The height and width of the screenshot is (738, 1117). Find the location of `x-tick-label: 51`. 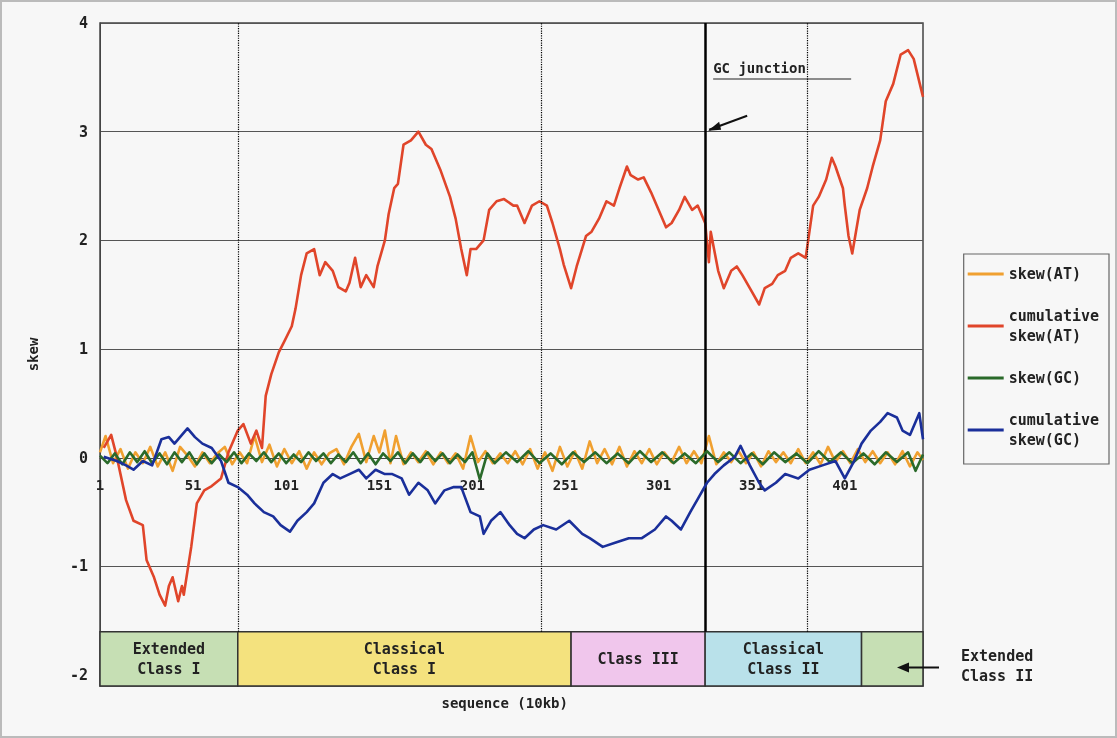

x-tick-label: 51 is located at coordinates (193, 484).